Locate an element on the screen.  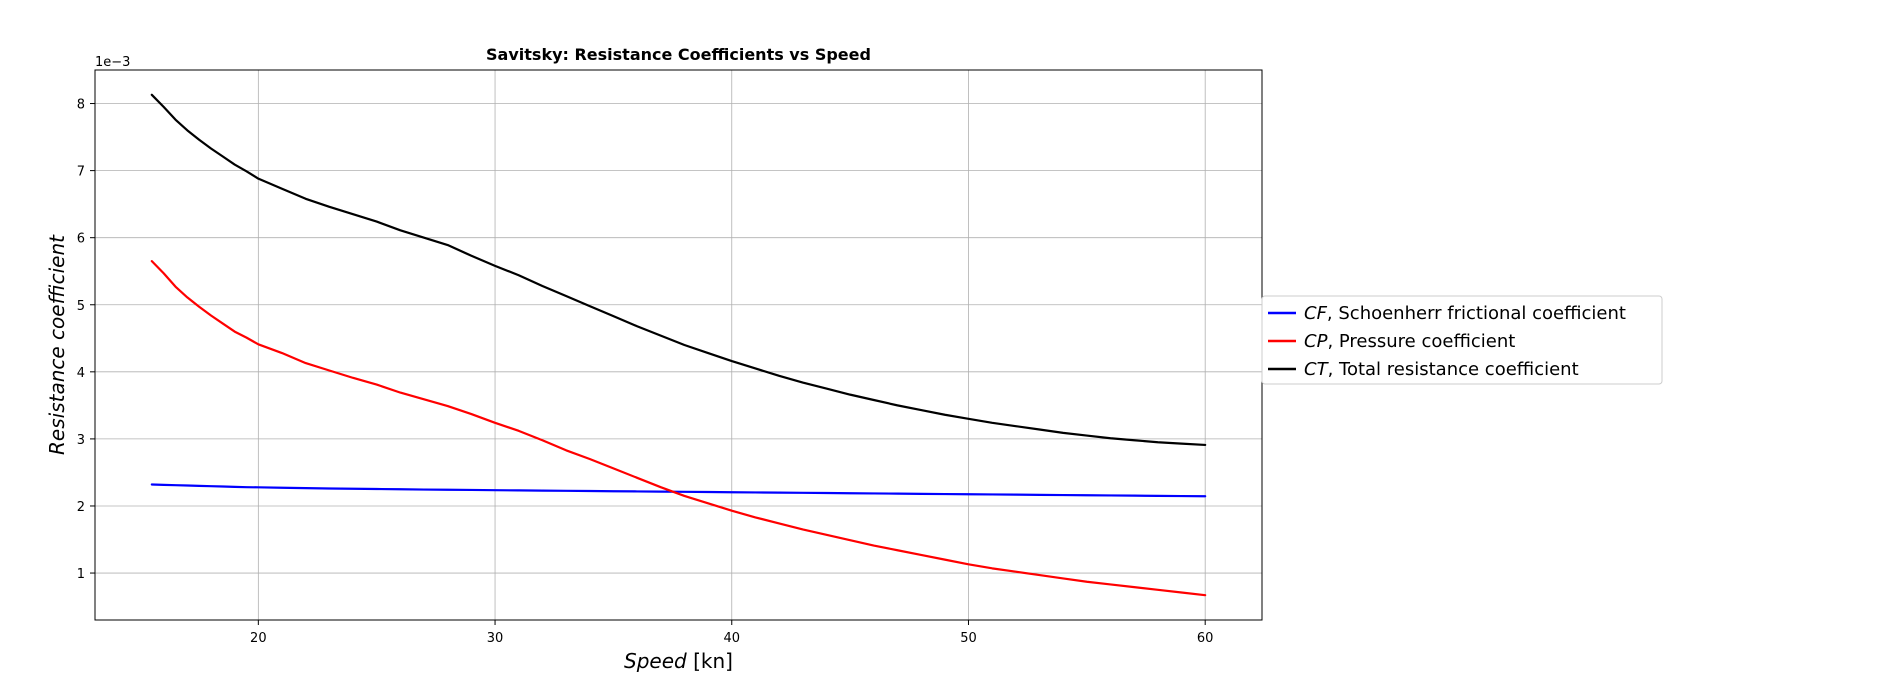
x-axis-label: Speed [kn] is located at coordinates (678, 661).